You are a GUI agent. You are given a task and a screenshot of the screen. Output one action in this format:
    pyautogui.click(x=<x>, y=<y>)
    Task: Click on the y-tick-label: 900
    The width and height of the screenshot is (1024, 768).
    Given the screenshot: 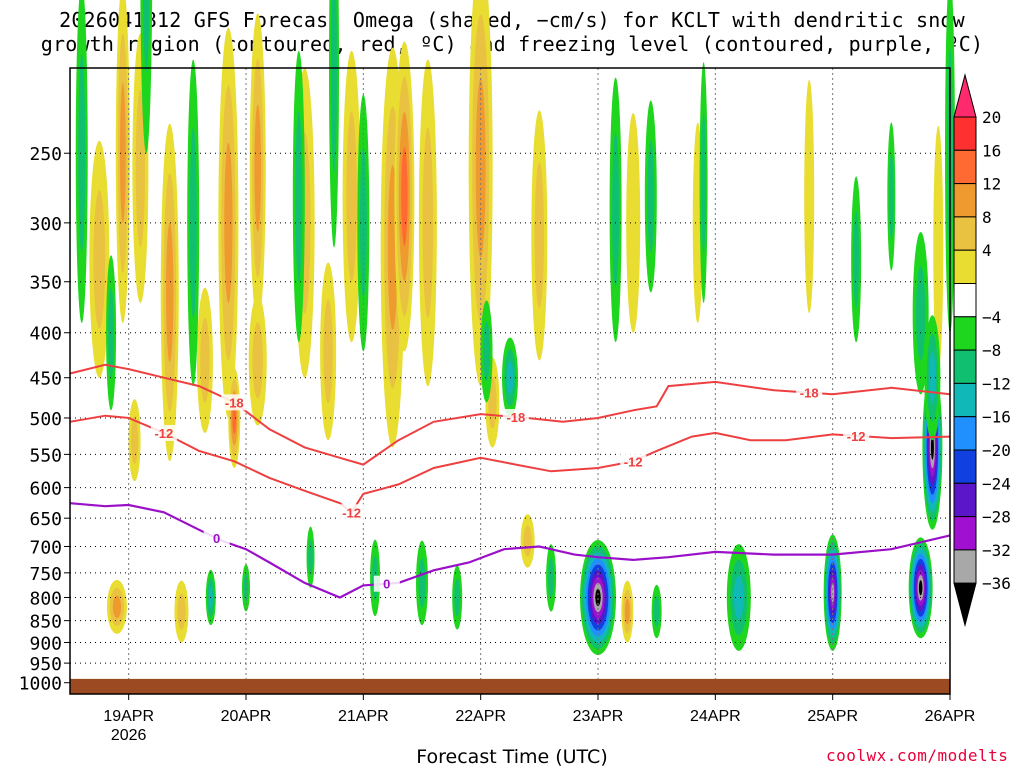 What is the action you would take?
    pyautogui.click(x=45, y=643)
    